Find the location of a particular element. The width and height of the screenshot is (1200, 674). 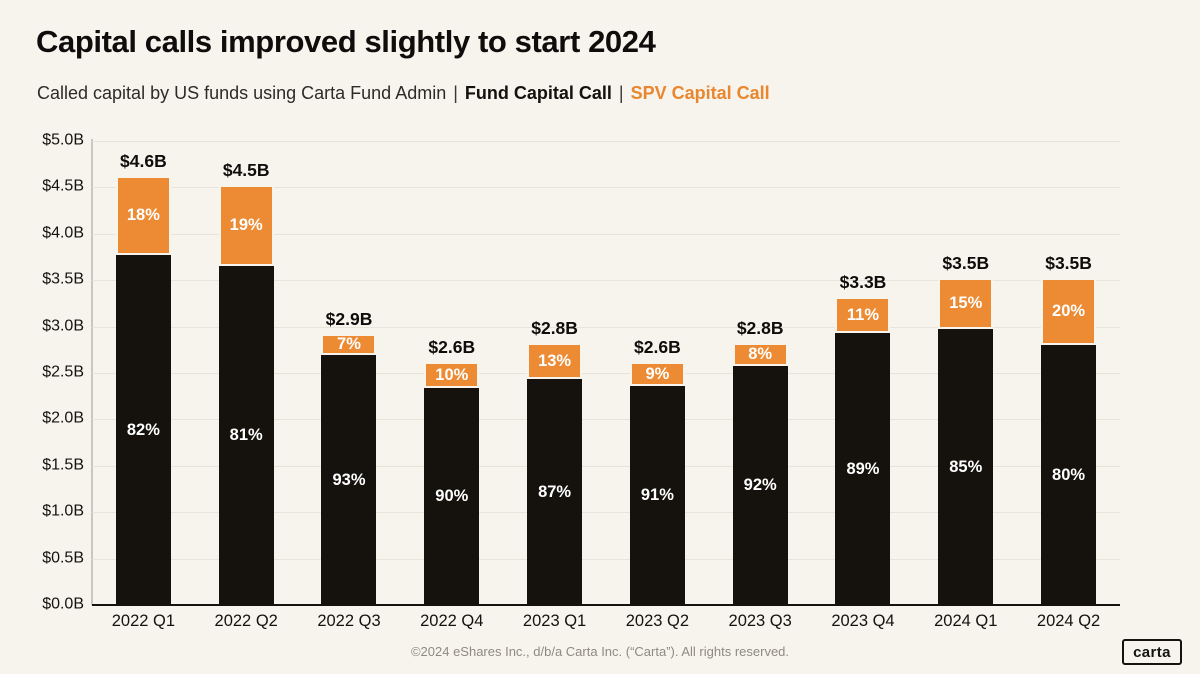

legend-fund-capital-call: Fund Capital Call is located at coordinates (538, 93).